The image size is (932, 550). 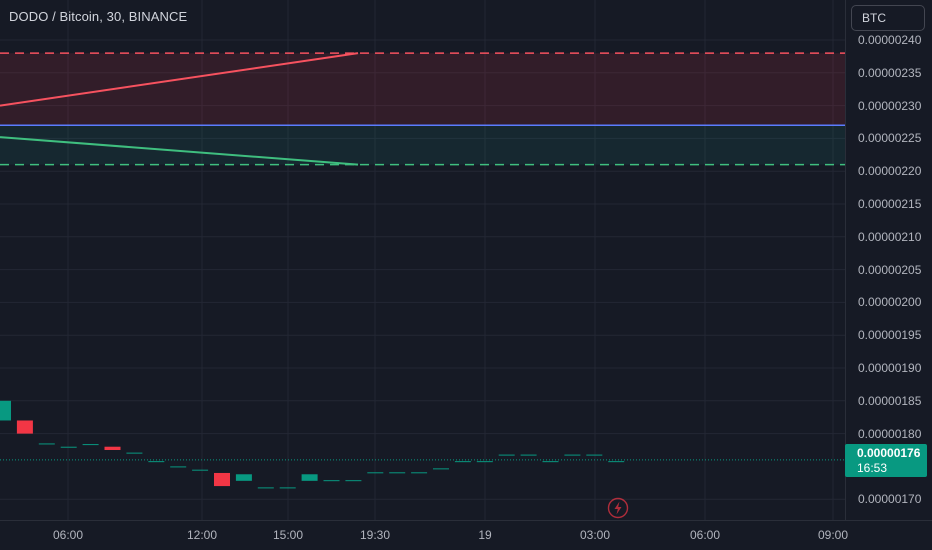 I want to click on time-label: 03:00, so click(x=595, y=535).